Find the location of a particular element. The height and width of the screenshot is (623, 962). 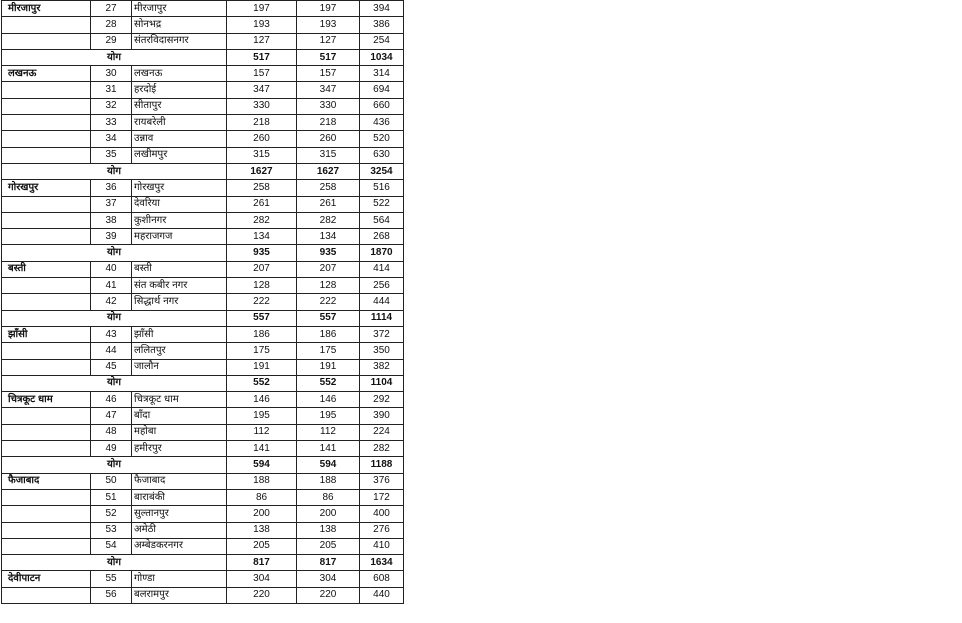

value-cell-2: 128 is located at coordinates (328, 286).